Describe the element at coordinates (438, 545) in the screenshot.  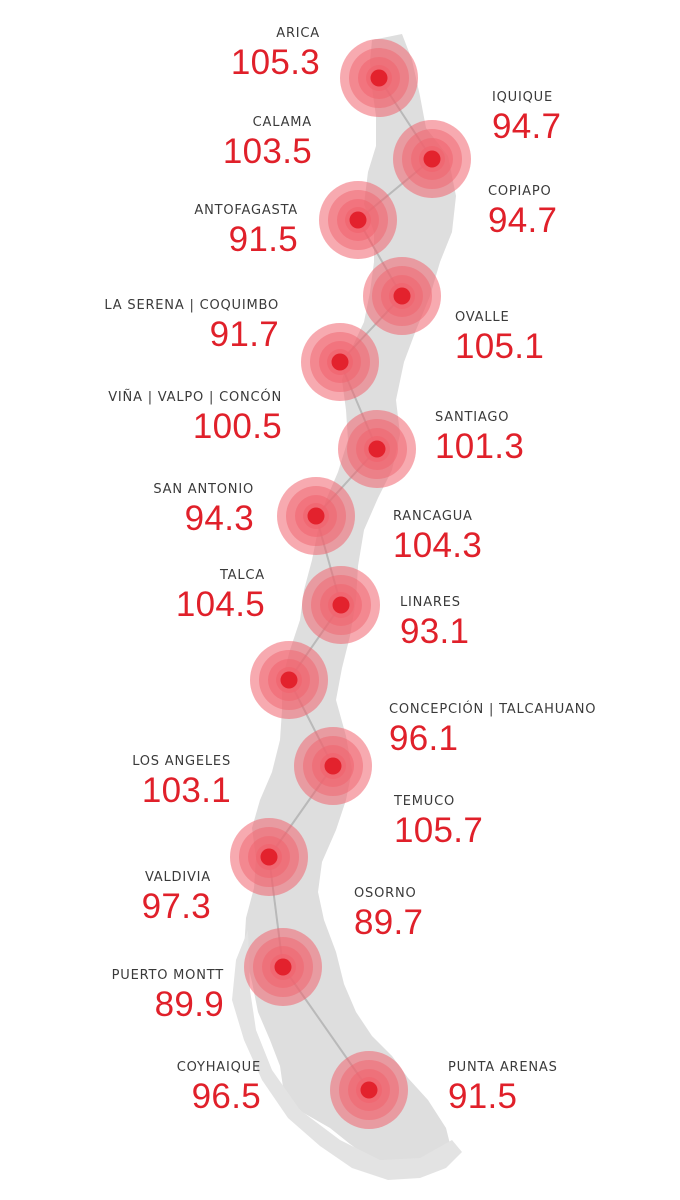
I see `city-value: 104.3` at that location.